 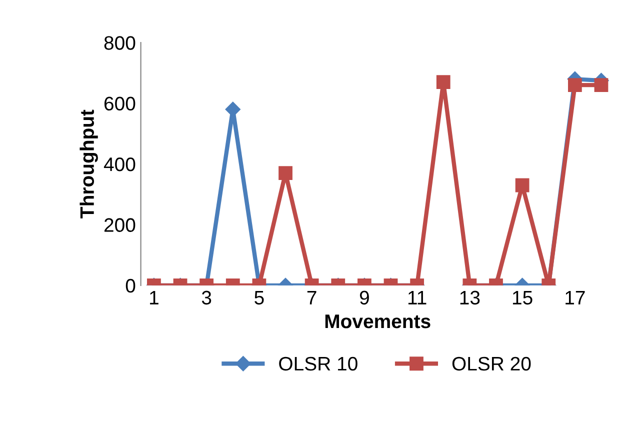 I want to click on x-tick-label: 1, so click(x=154, y=297).